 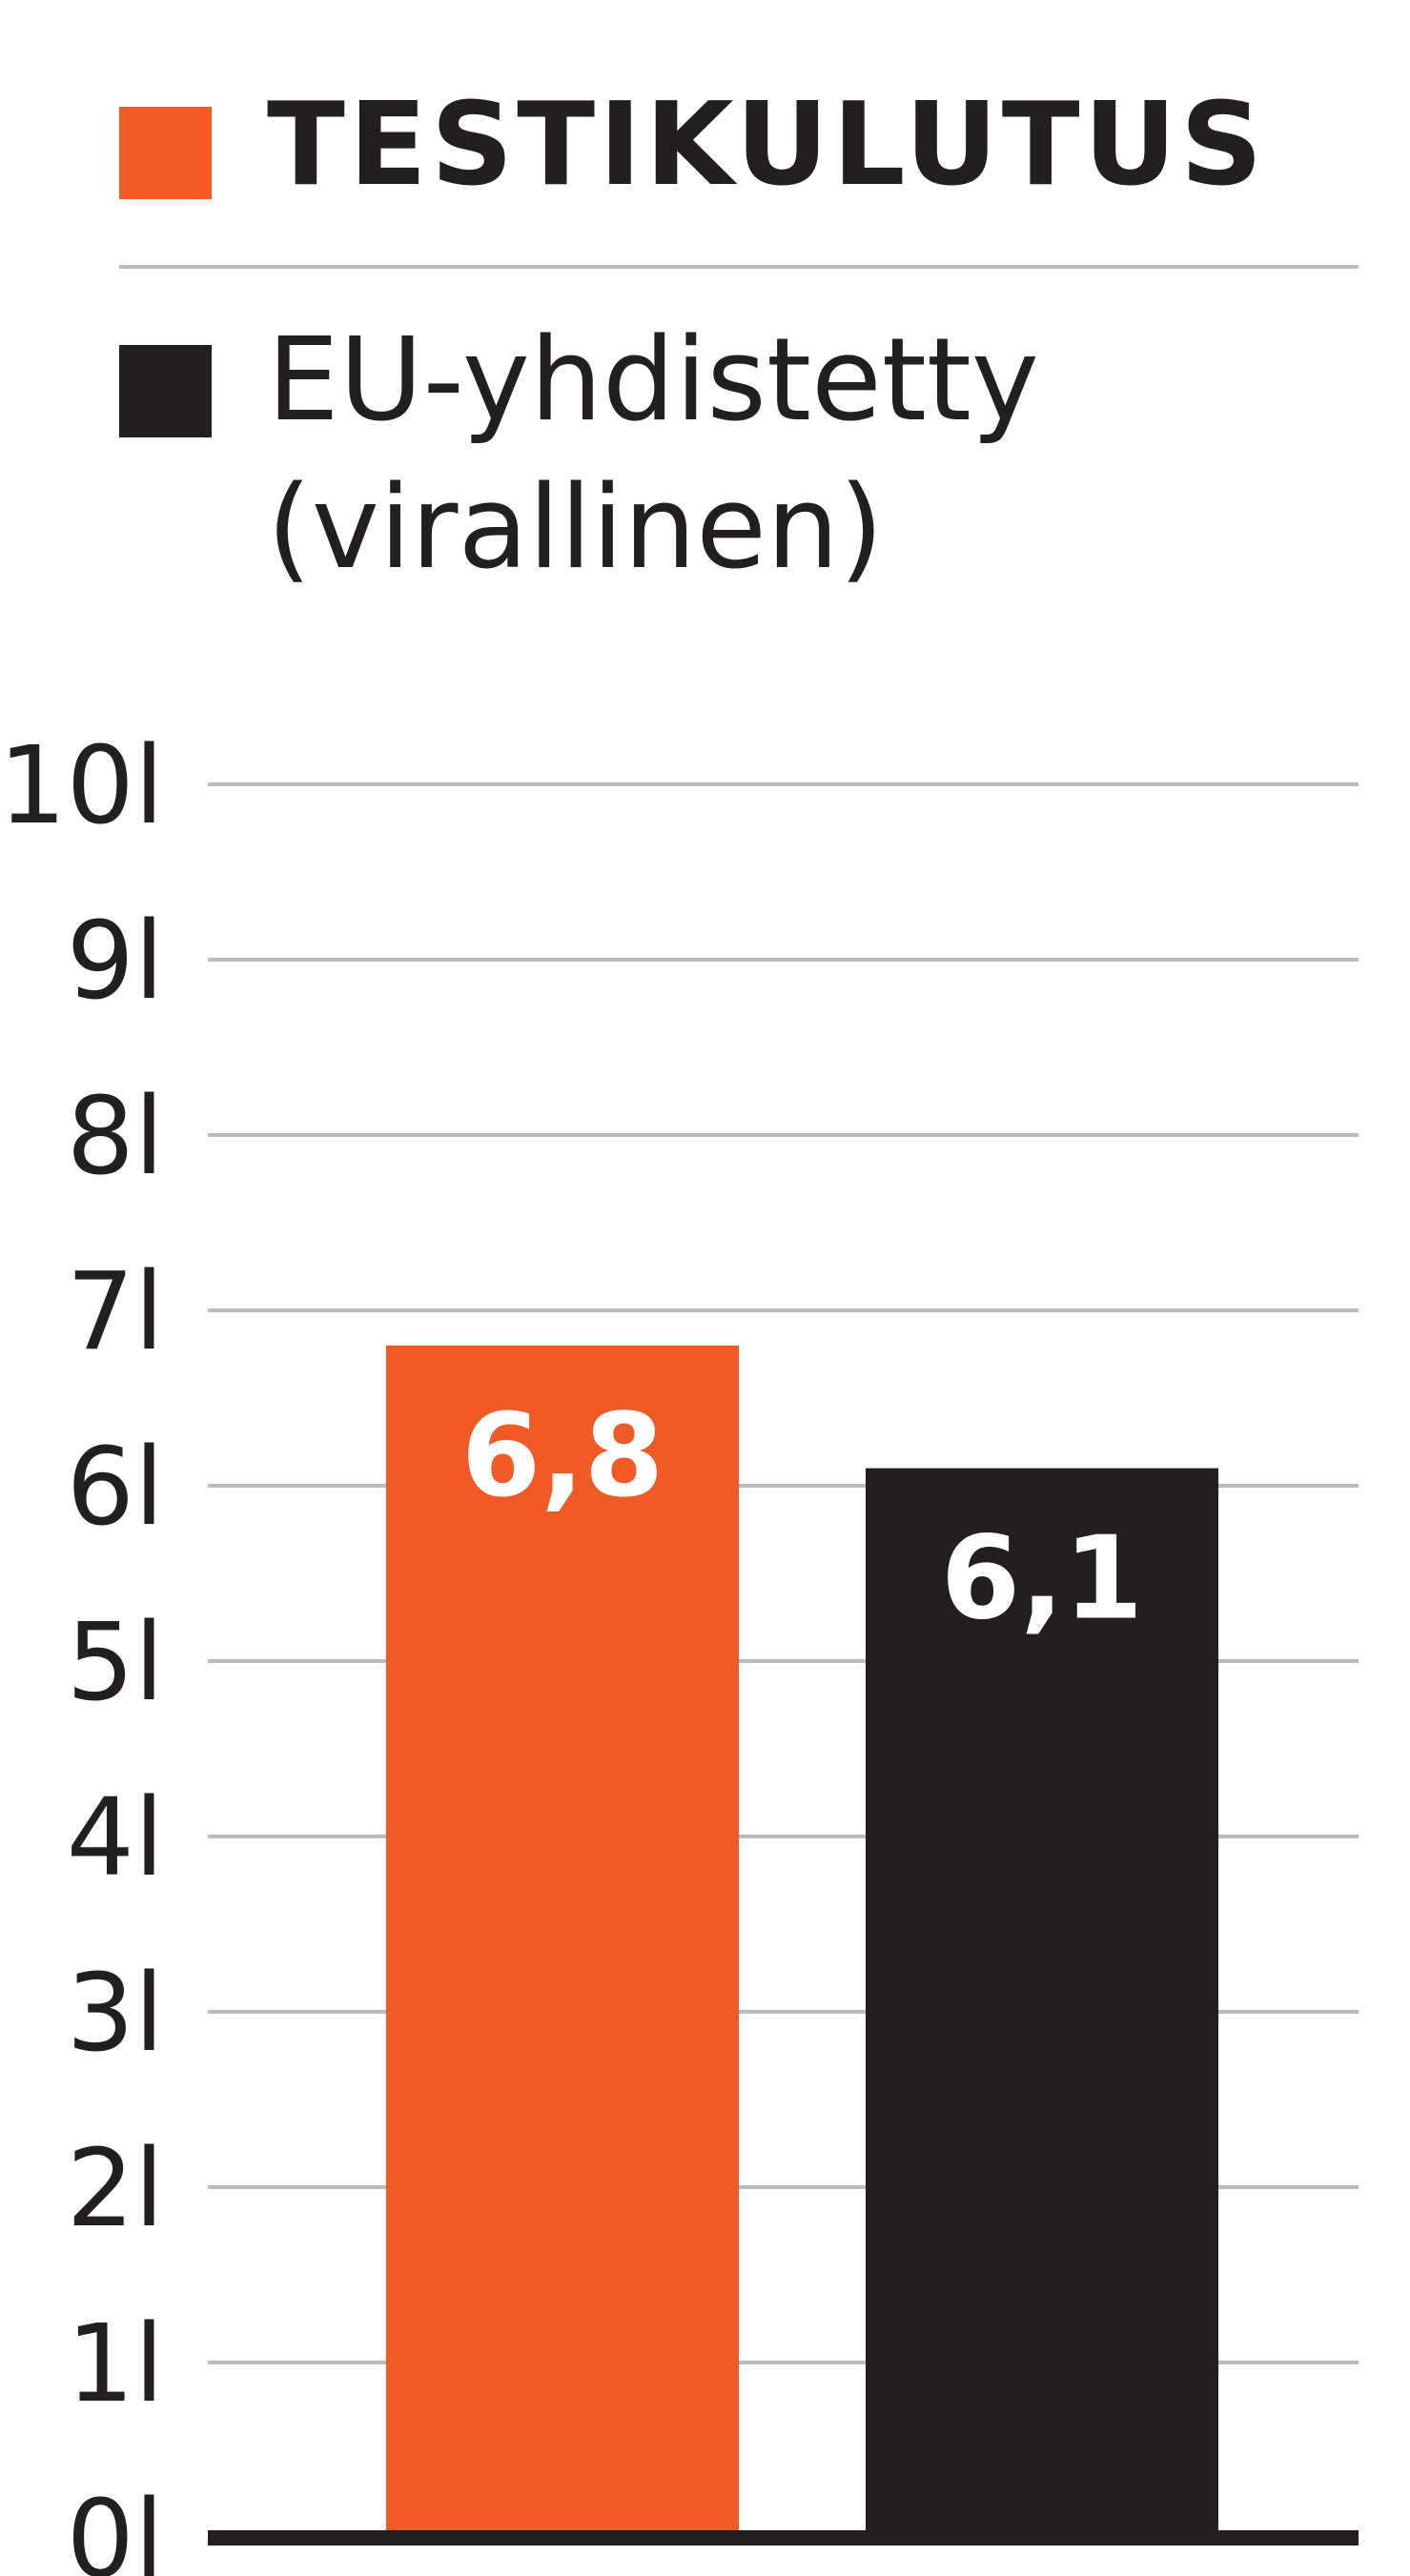 What do you see at coordinates (115, 1488) in the screenshot?
I see `y-tick-label: 6l` at bounding box center [115, 1488].